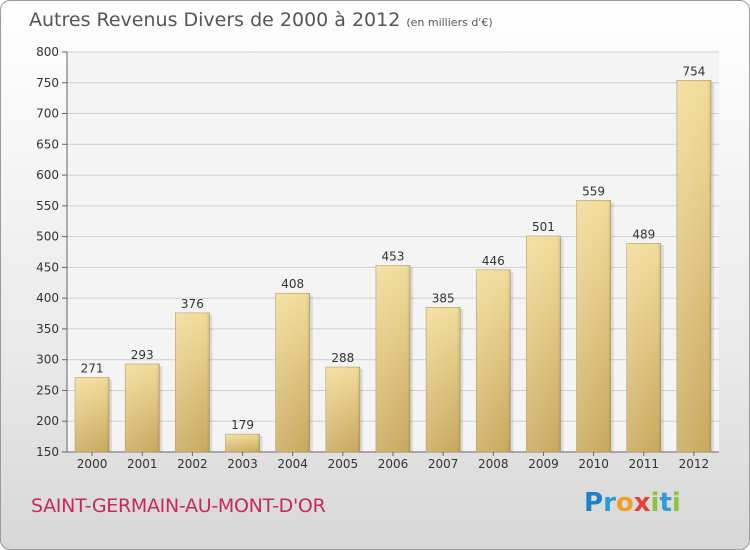  Describe the element at coordinates (694, 464) in the screenshot. I see `x-tick-label-2012: 2012` at that location.